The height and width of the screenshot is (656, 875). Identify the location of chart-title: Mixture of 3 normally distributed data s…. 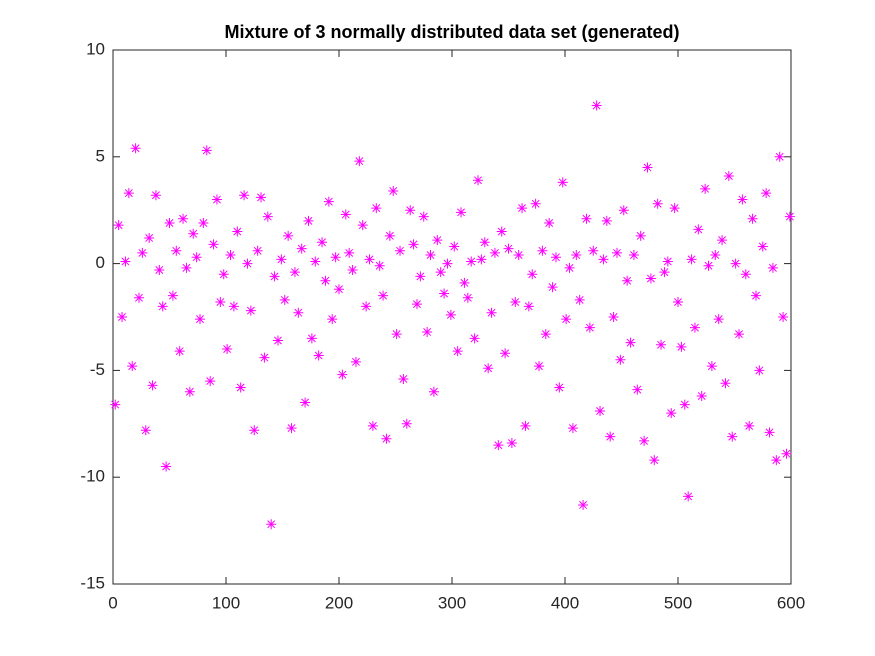
(451, 32).